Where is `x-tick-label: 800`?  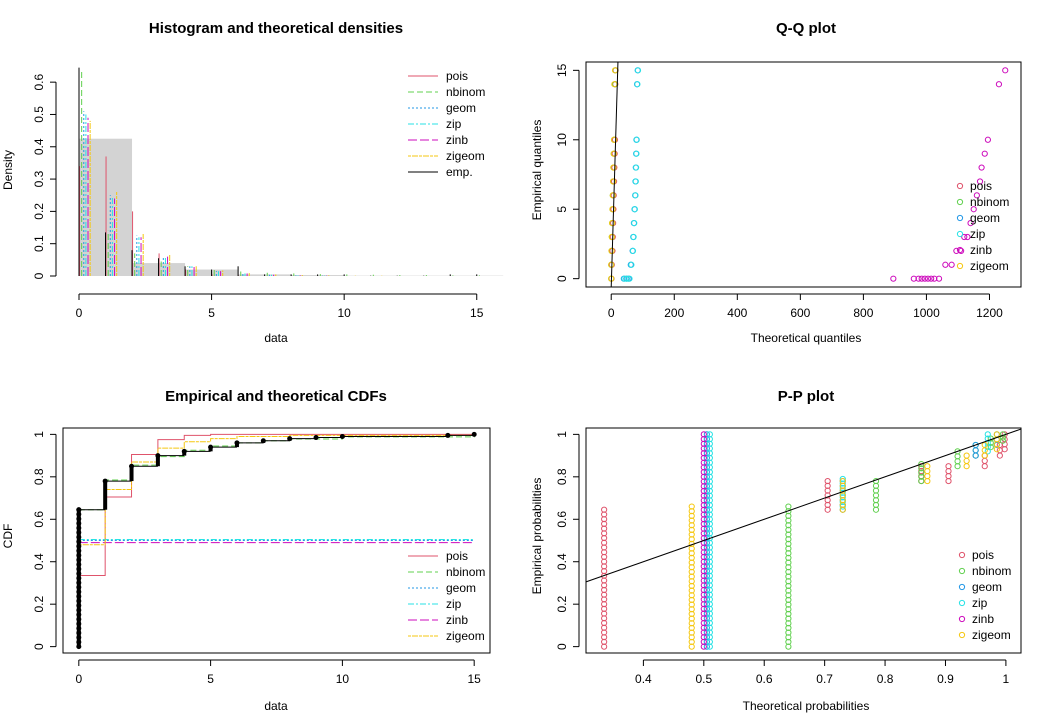 x-tick-label: 800 is located at coordinates (863, 313).